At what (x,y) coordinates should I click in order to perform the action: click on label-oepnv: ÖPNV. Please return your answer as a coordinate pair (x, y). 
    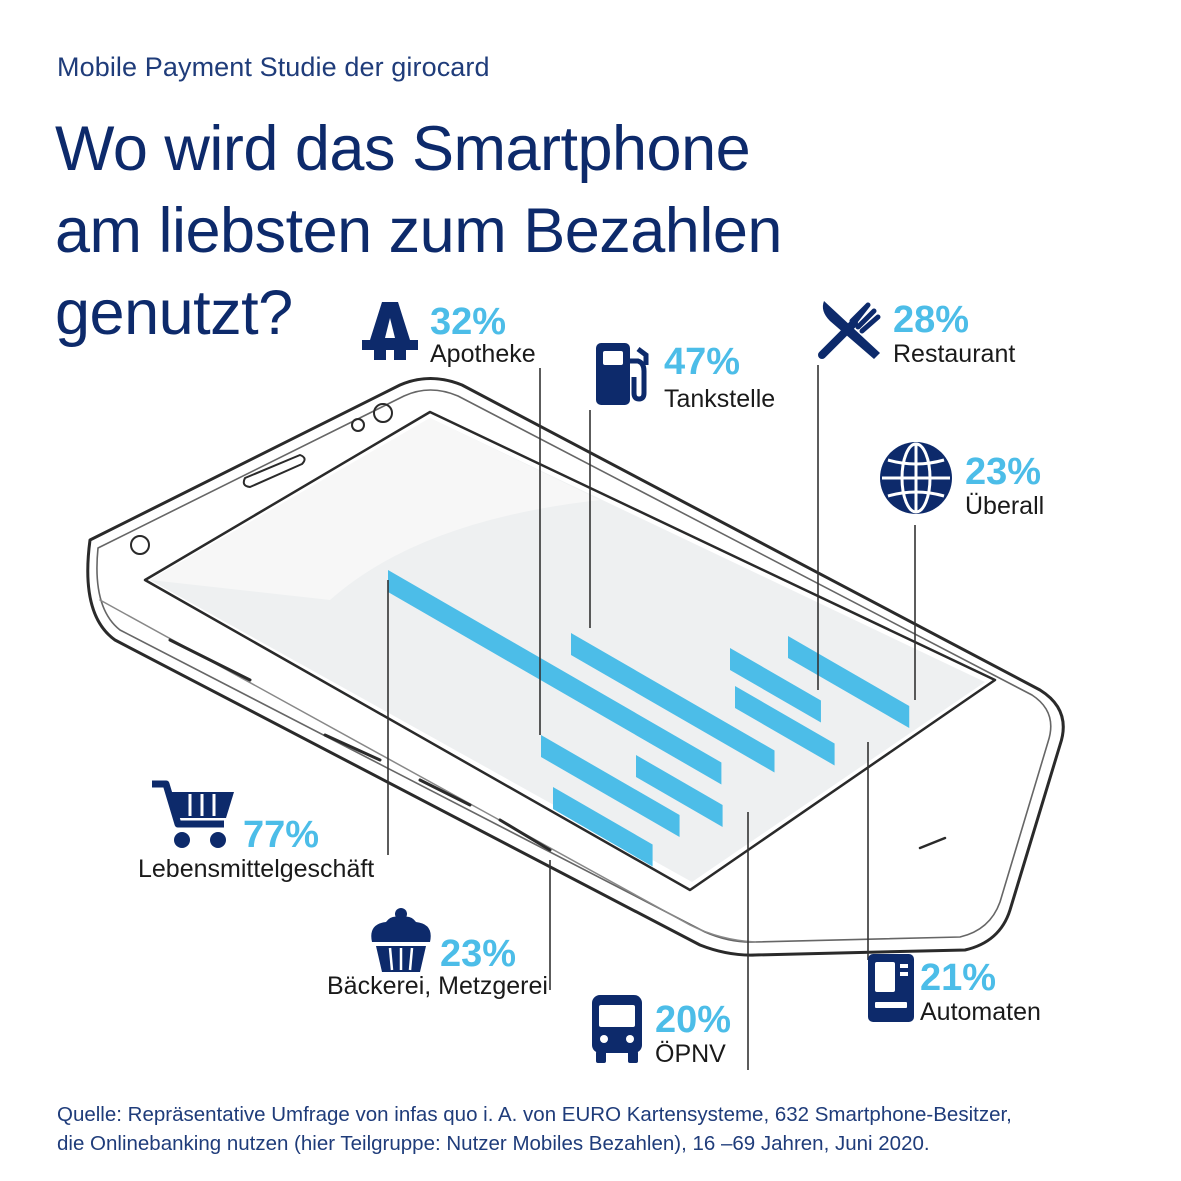
    Looking at the image, I should click on (690, 1054).